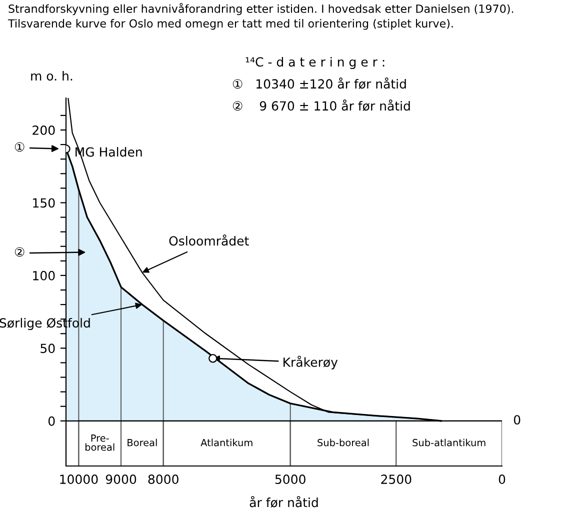 The height and width of the screenshot is (519, 562). Describe the element at coordinates (43, 130) in the screenshot. I see `y-tick-label: 200` at that location.